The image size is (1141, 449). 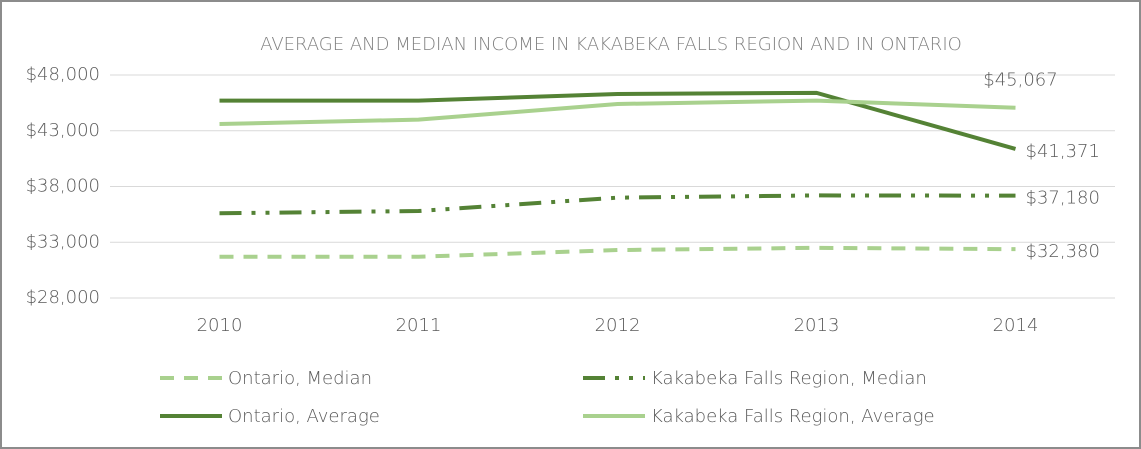 I want to click on y-tick-label: $43,000, so click(x=63, y=130).